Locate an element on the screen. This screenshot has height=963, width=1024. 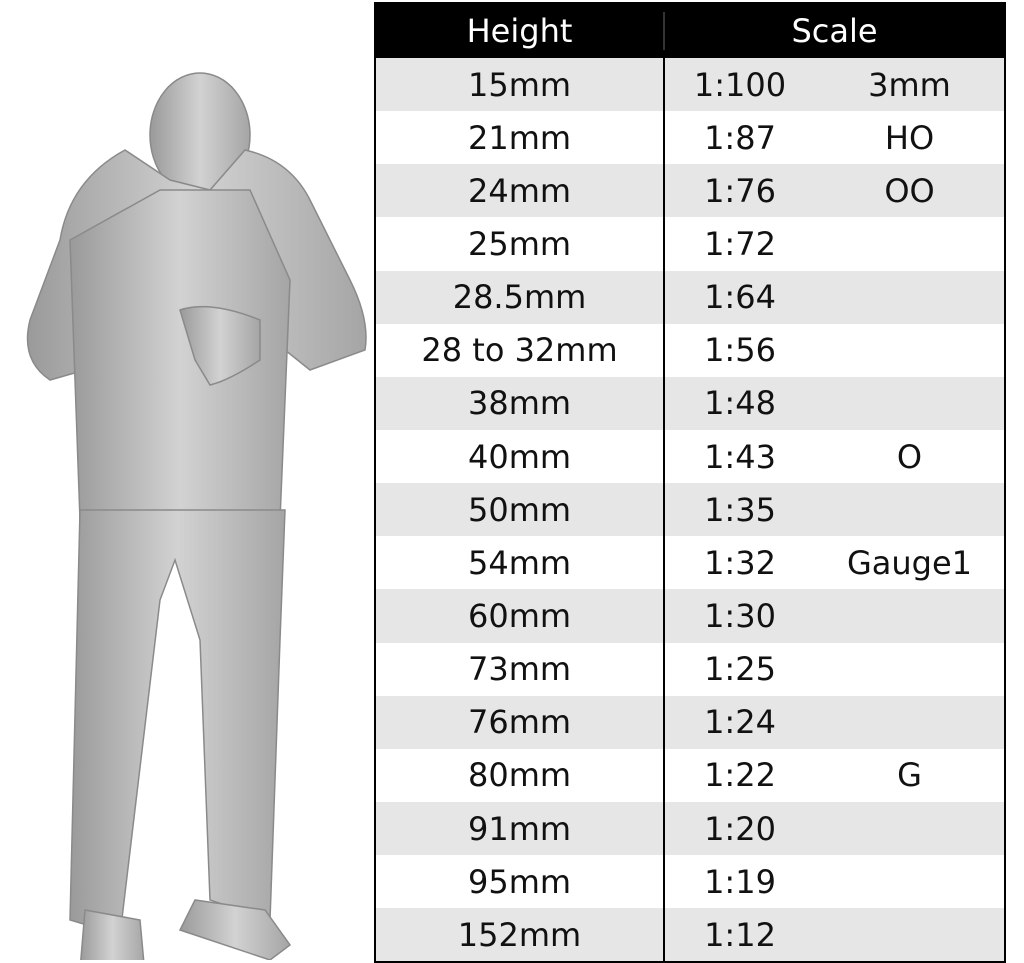
height-cell: 73mm is located at coordinates (520, 669).